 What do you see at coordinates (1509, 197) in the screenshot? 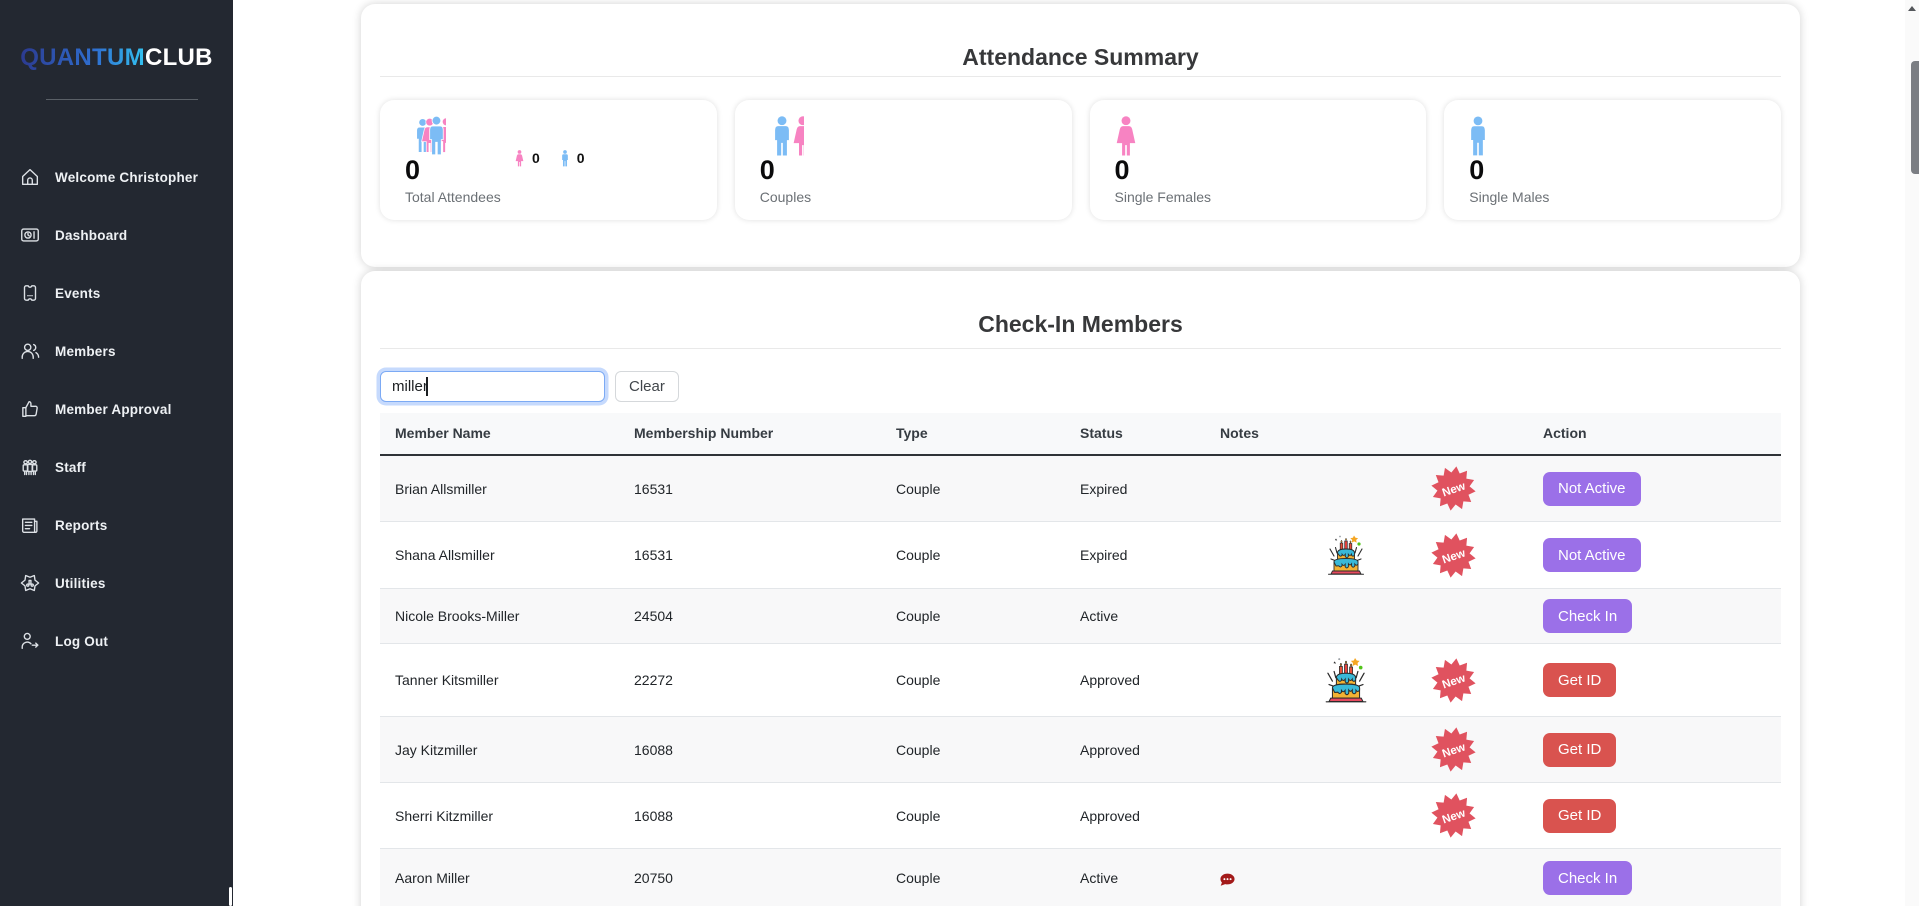
I see `stat-label: Single Males` at bounding box center [1509, 197].